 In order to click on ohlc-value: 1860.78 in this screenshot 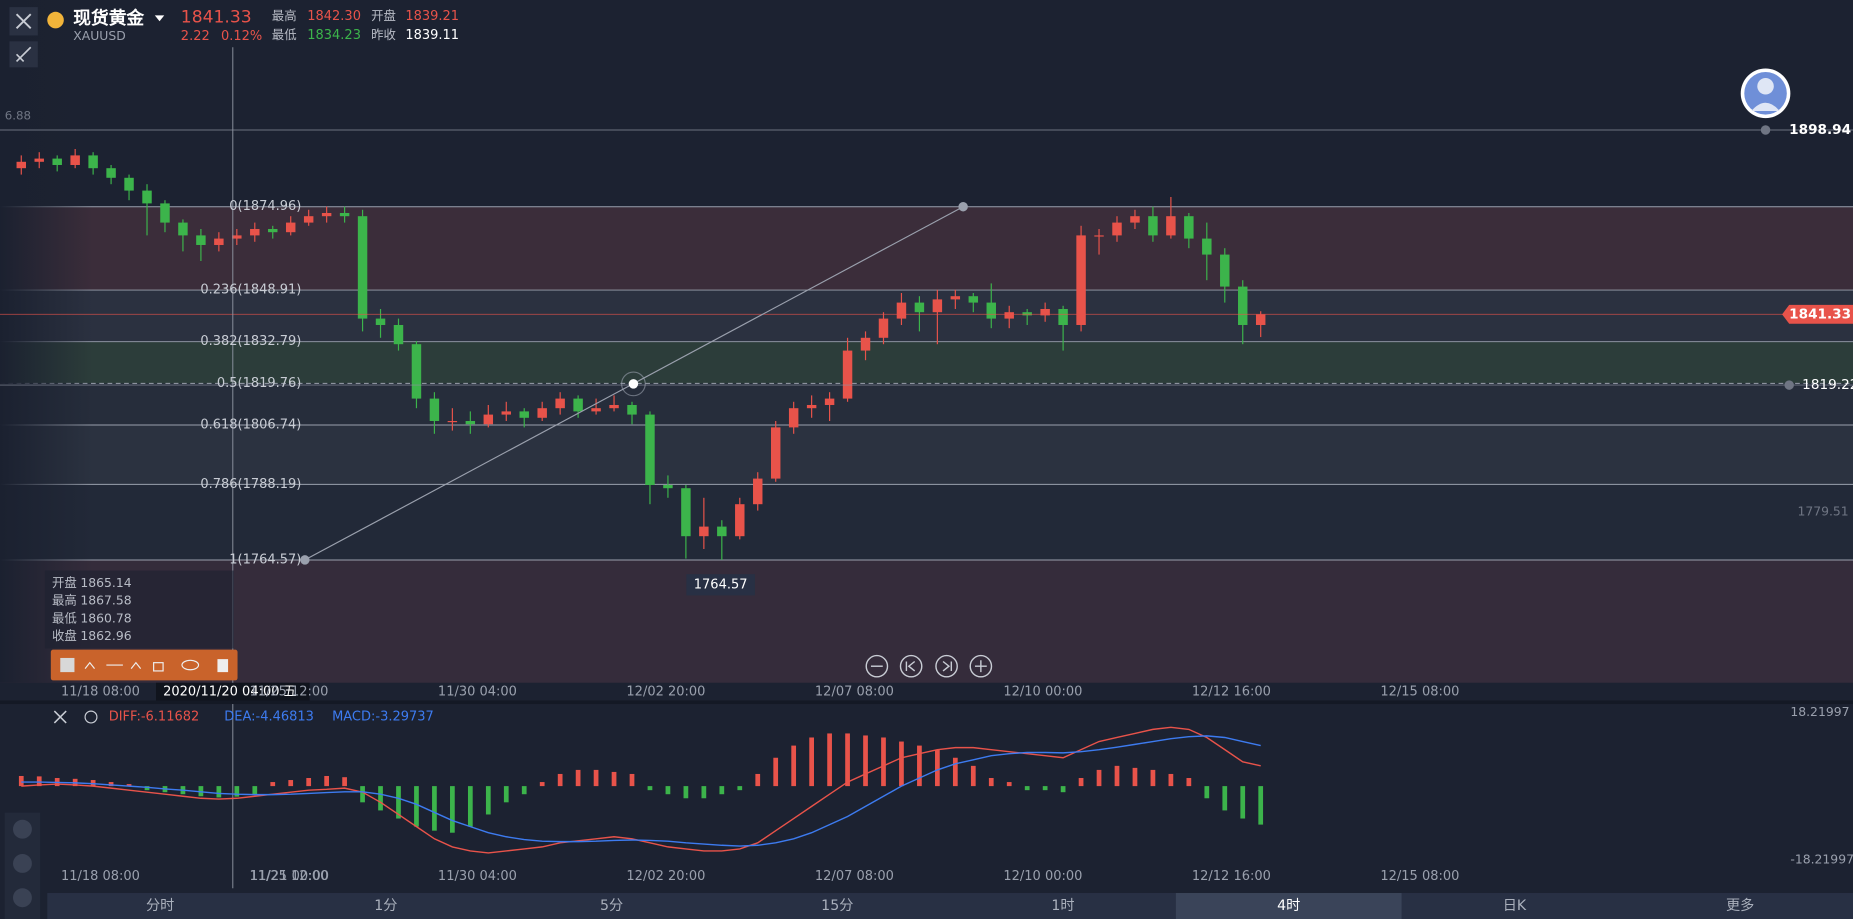, I will do `click(105, 617)`.